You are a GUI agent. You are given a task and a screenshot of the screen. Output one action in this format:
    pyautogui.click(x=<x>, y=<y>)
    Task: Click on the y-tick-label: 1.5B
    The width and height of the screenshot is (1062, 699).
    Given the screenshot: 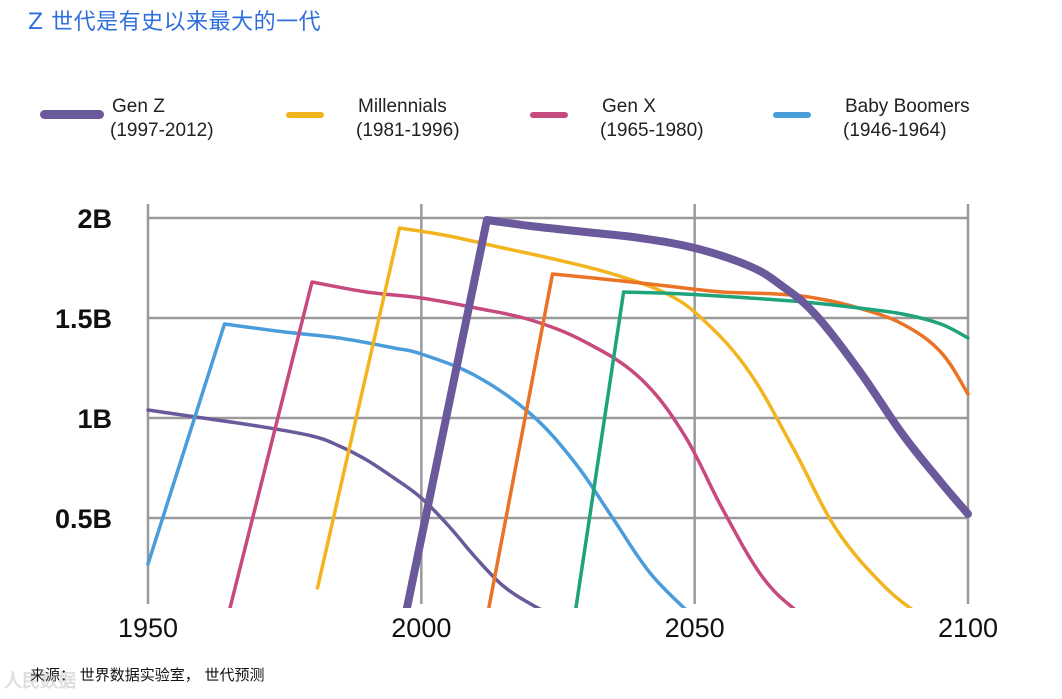 What is the action you would take?
    pyautogui.click(x=83, y=319)
    